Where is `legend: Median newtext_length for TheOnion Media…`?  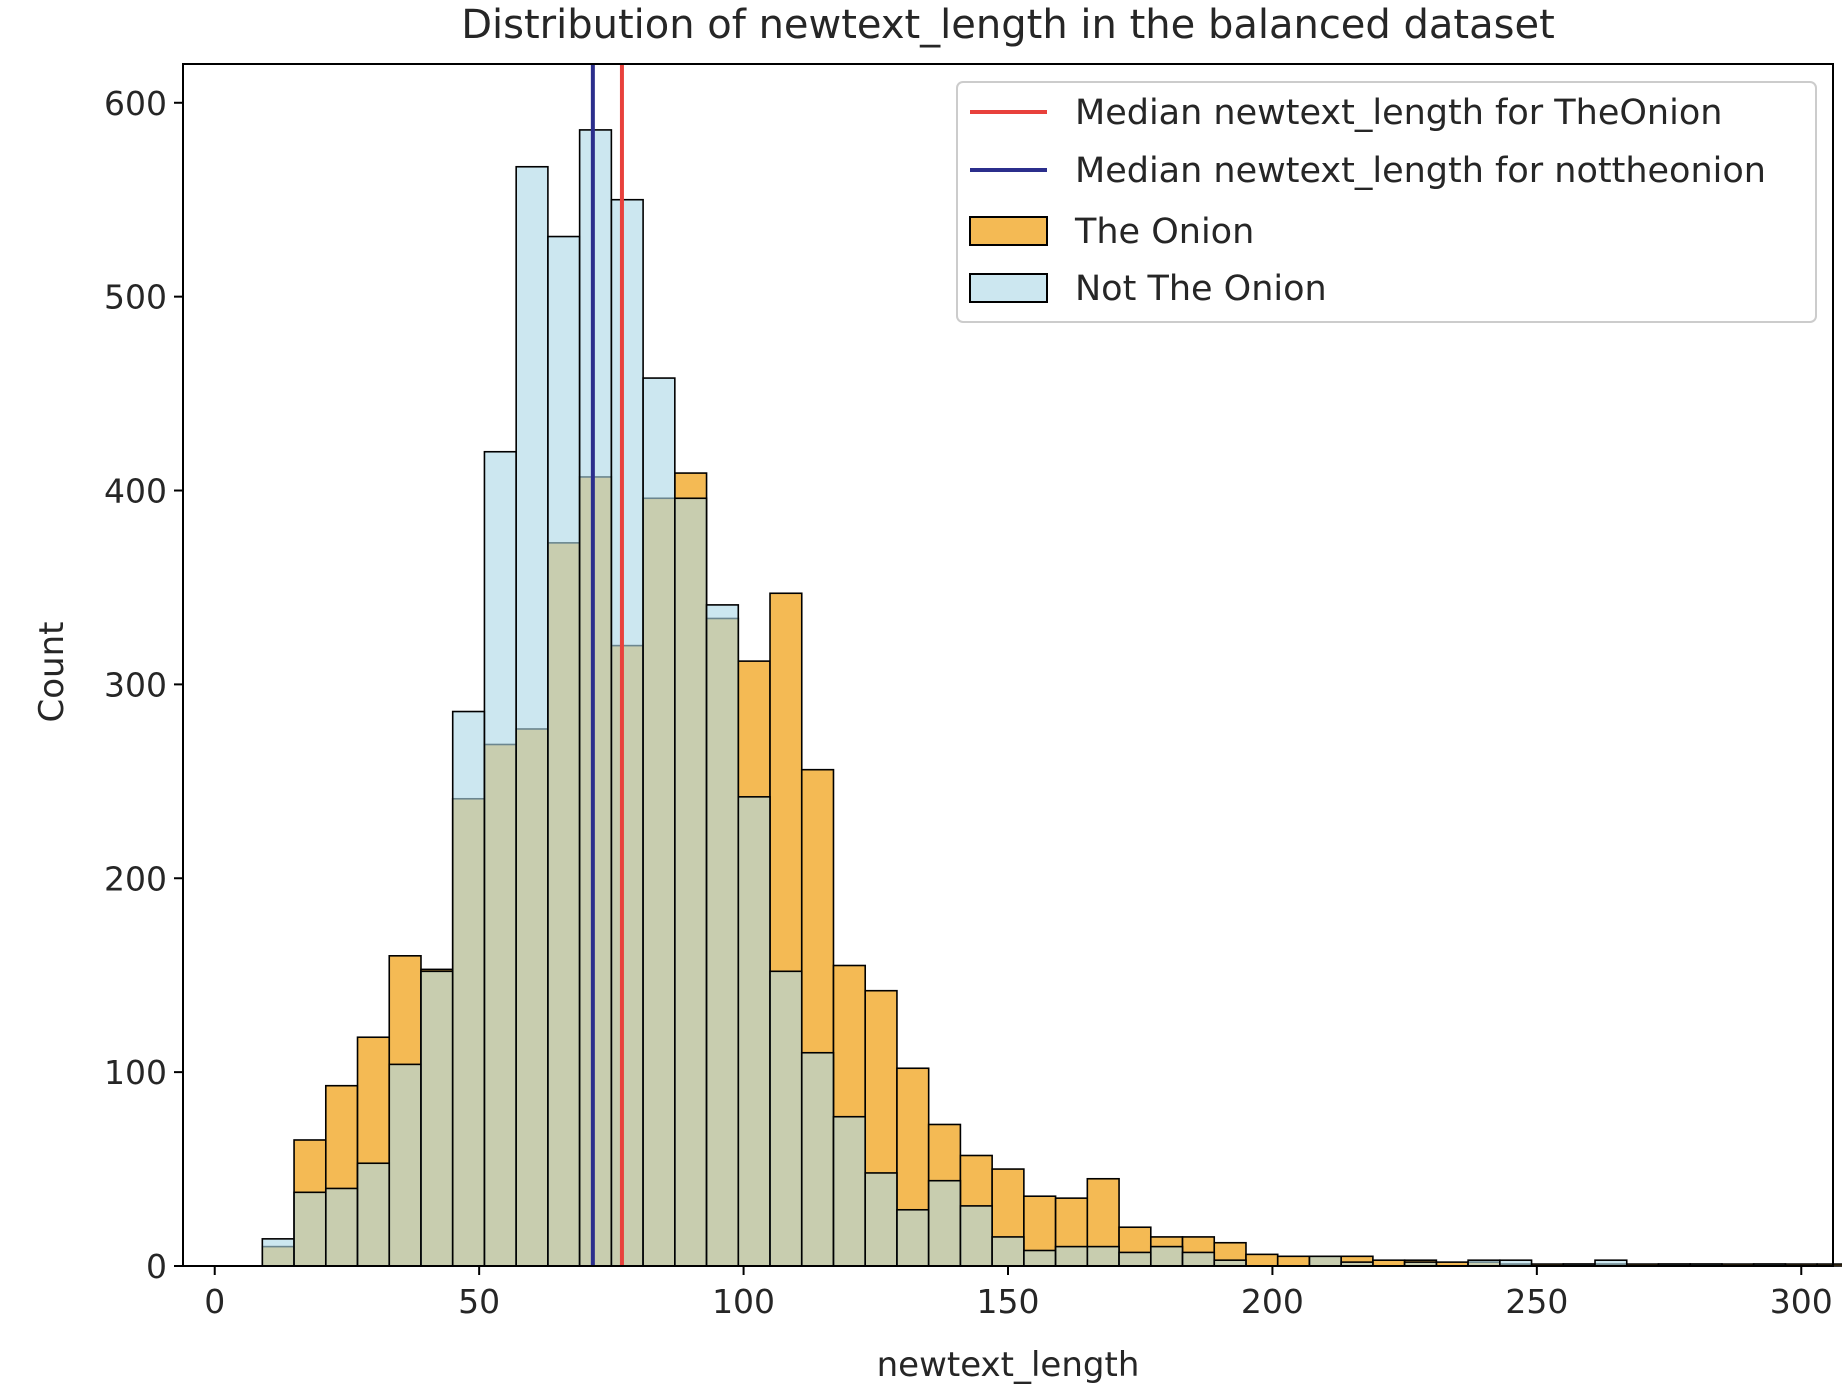
legend: Median newtext_length for TheOnion Media… is located at coordinates (1386, 202).